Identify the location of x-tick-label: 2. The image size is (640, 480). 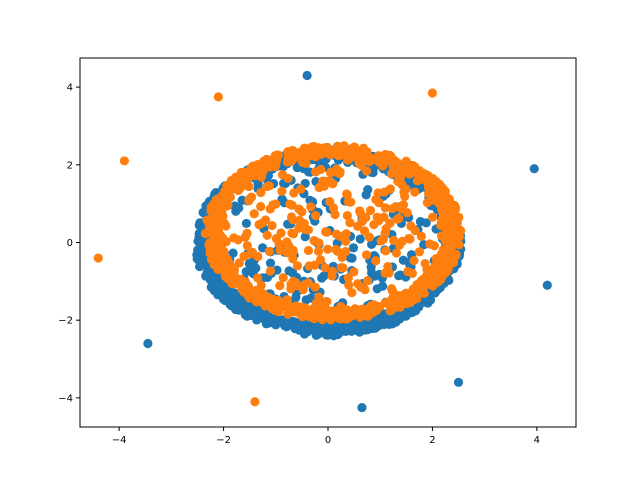
(432, 440).